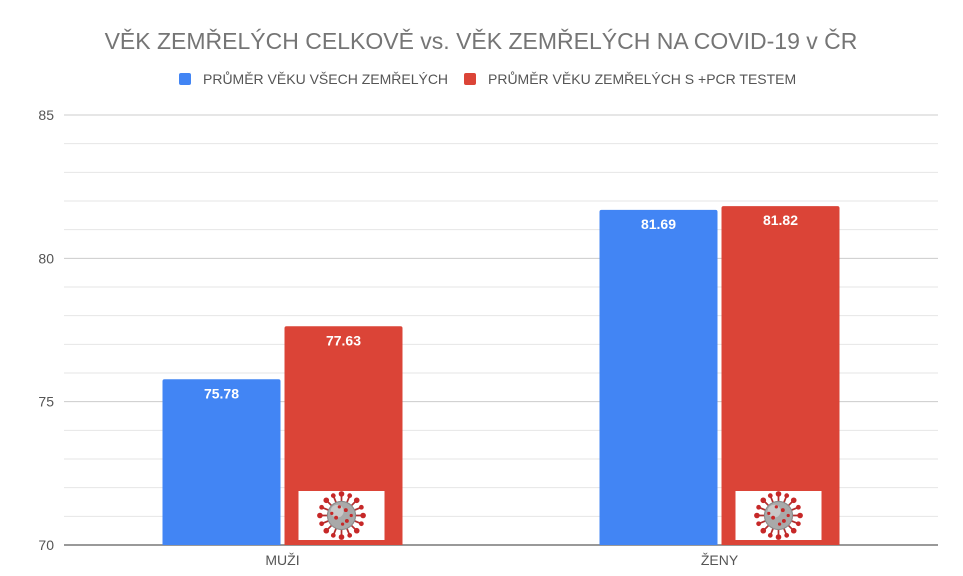  Describe the element at coordinates (46, 402) in the screenshot. I see `y-tick-label: 75` at that location.